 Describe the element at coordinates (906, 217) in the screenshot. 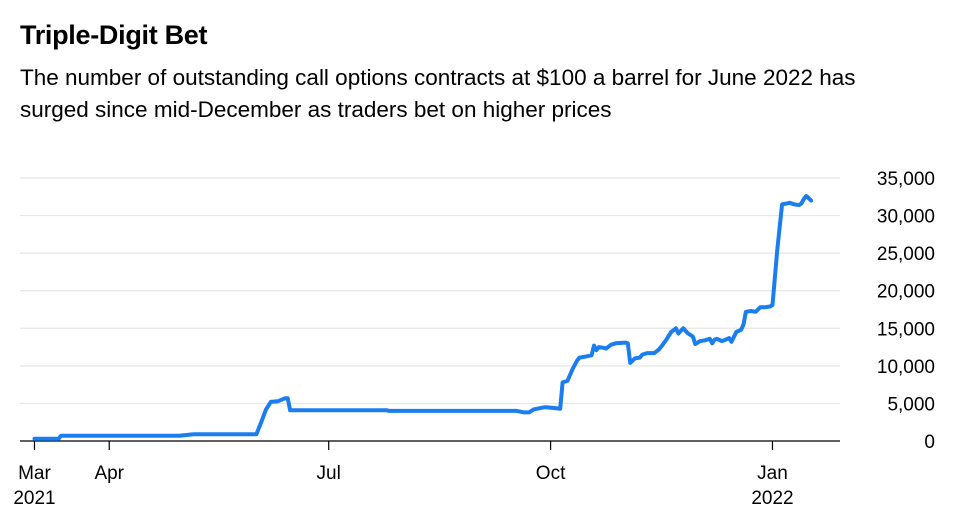

I see `y-tick-label: 30,000` at that location.